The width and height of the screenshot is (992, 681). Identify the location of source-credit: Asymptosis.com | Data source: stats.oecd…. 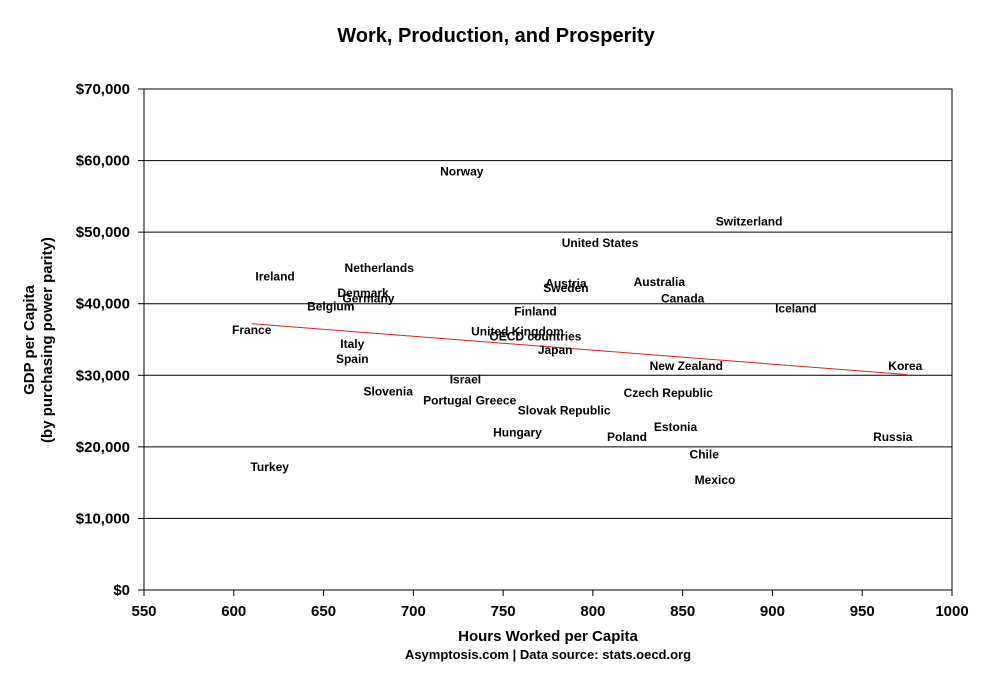
(548, 654).